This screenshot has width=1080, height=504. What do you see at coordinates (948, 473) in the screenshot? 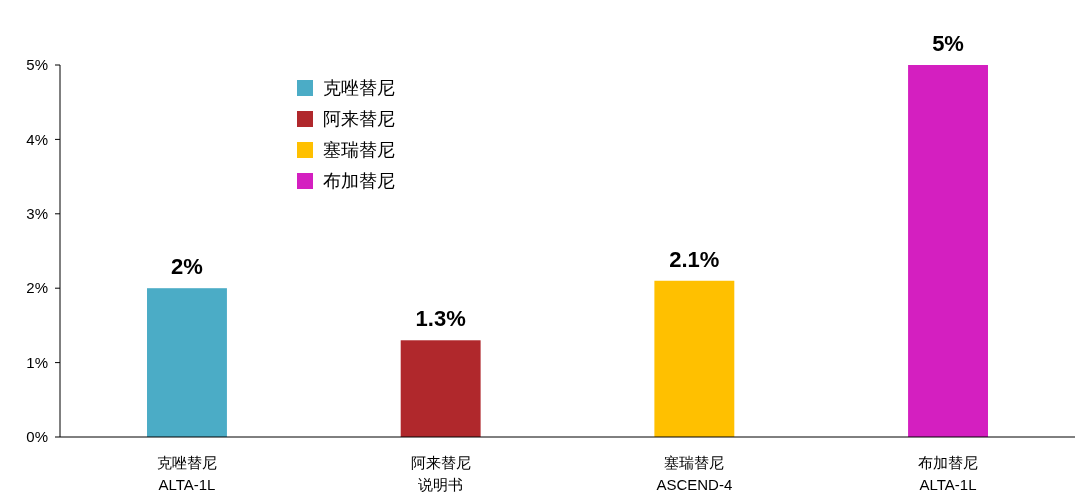
I see `x-tick-label: 布加替尼 ALTA-1L` at bounding box center [948, 473].